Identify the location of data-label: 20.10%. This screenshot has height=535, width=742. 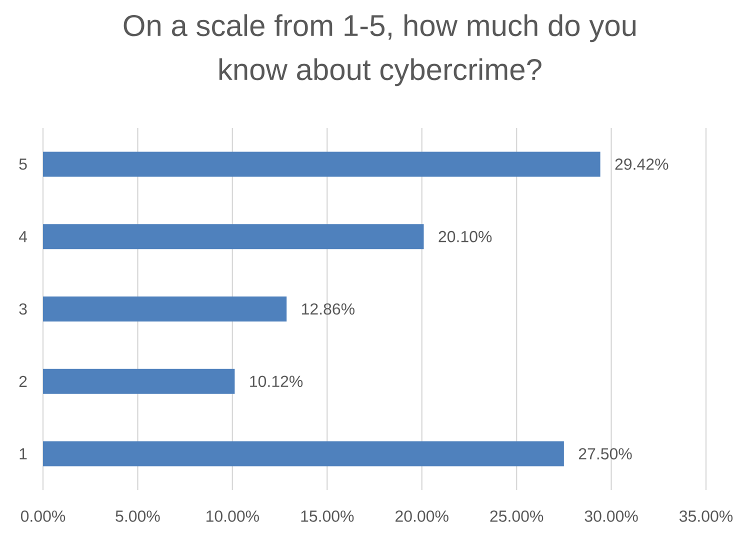
(465, 236).